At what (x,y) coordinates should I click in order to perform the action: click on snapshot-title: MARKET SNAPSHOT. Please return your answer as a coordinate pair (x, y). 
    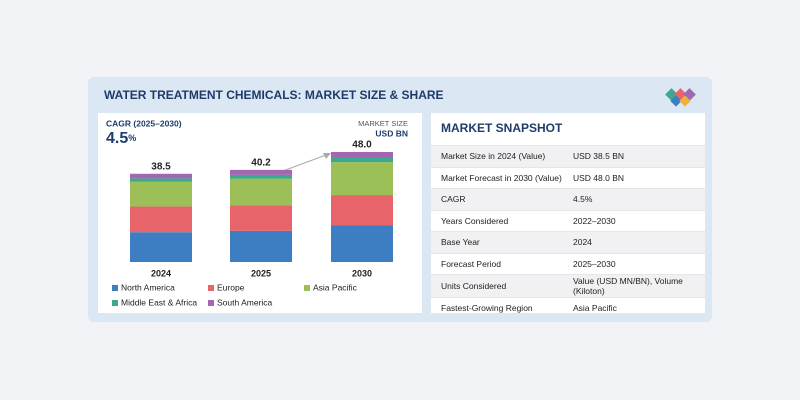
    Looking at the image, I should click on (502, 128).